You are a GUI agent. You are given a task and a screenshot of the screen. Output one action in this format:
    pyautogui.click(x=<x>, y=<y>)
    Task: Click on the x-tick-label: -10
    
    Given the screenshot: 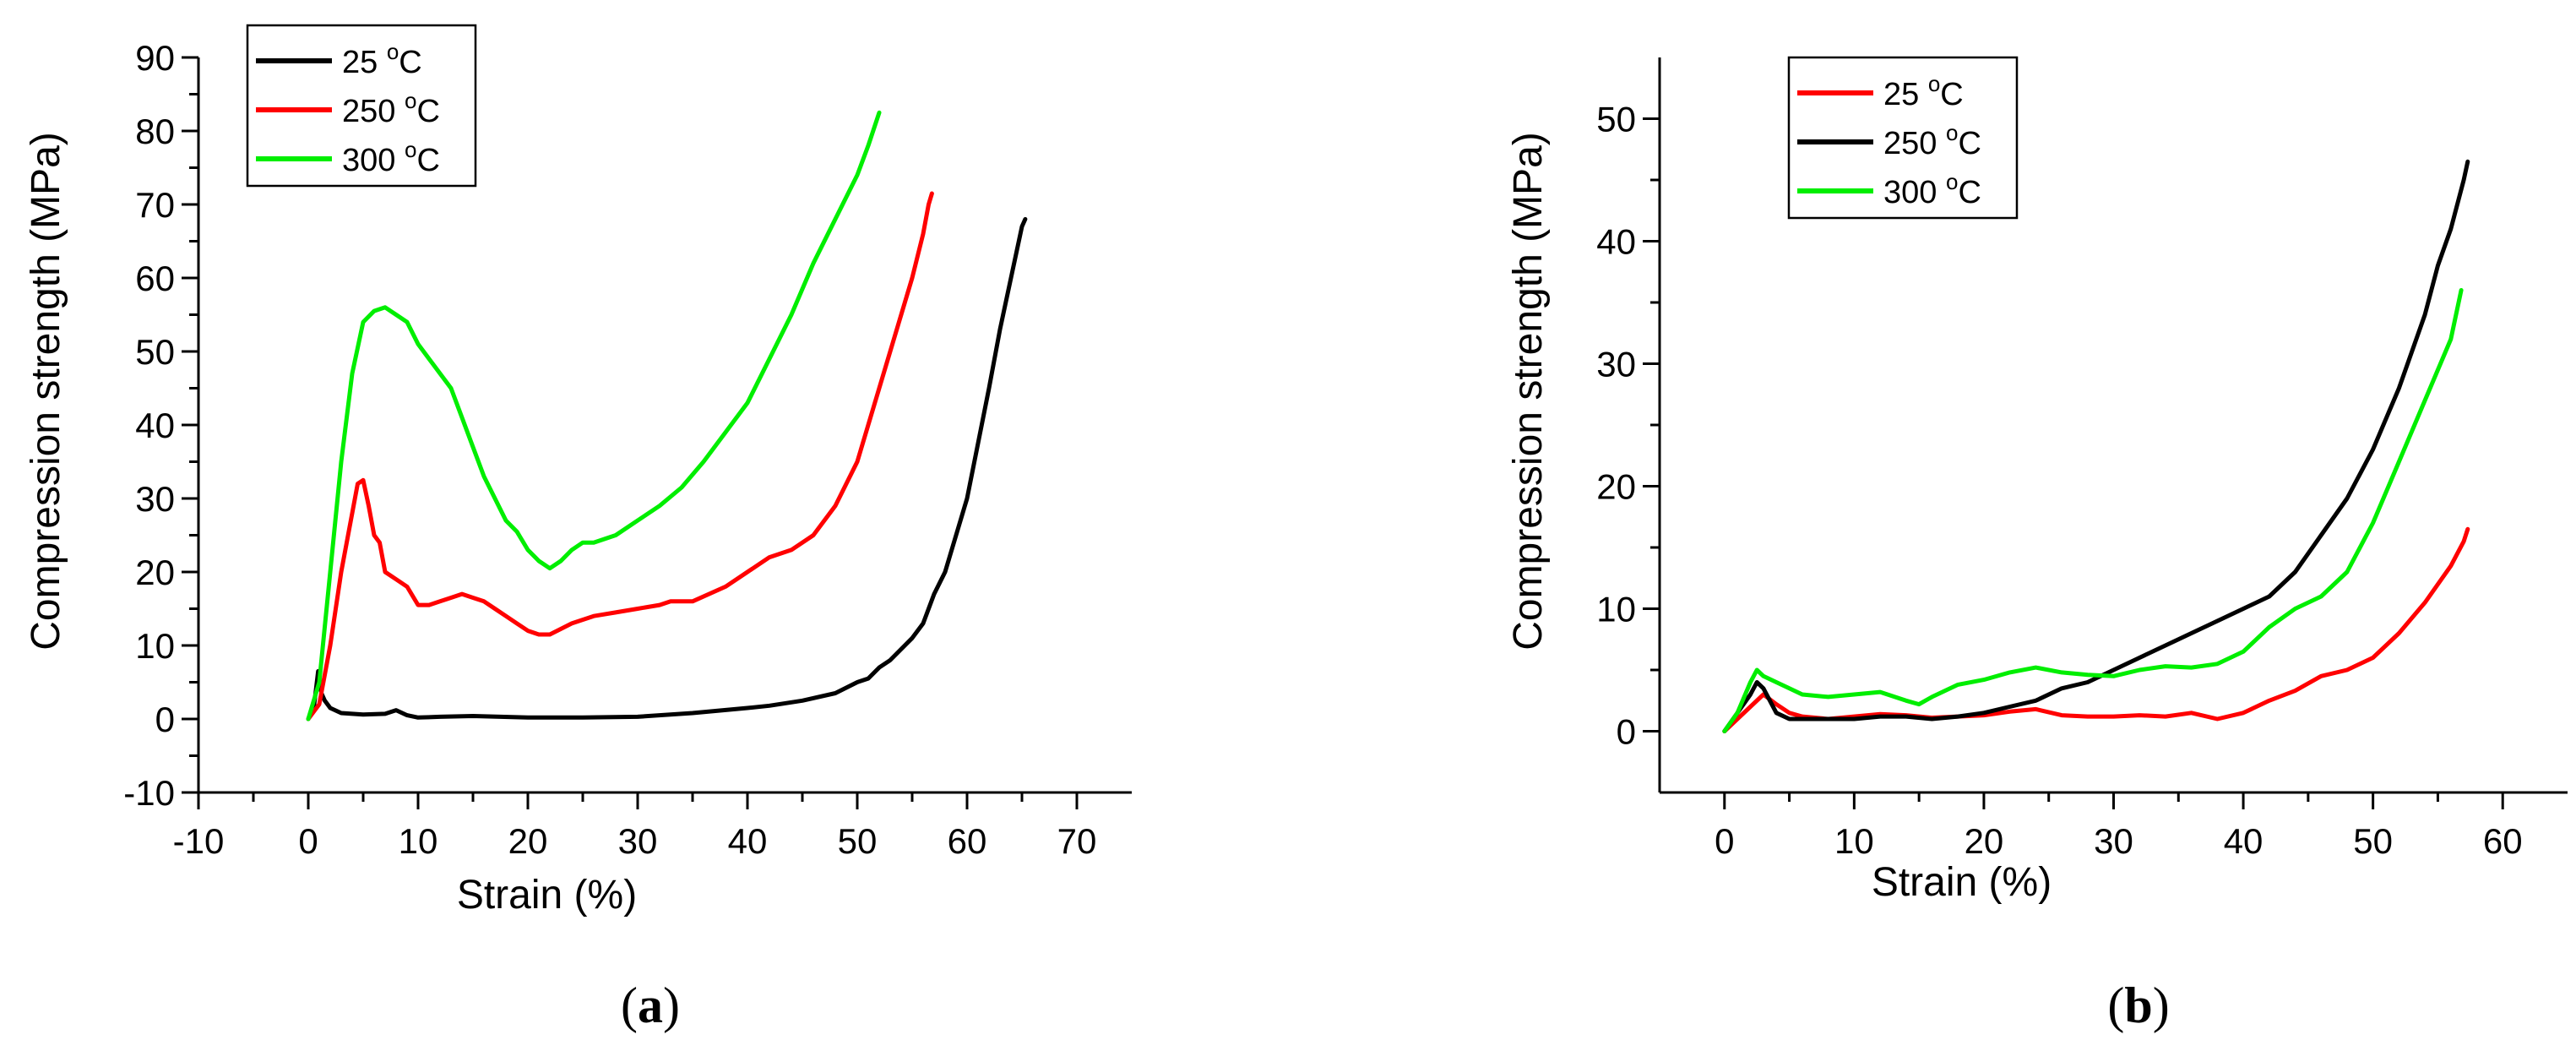 What is the action you would take?
    pyautogui.click(x=199, y=841)
    